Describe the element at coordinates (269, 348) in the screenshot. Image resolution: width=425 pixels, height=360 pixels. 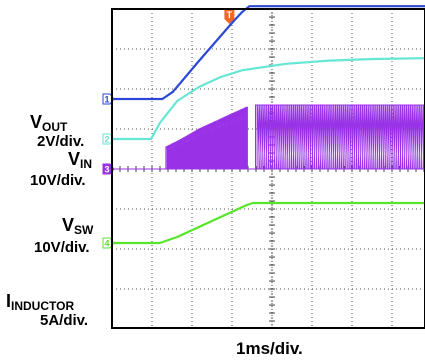
I see `x-axis-scale: 1ms/div.` at that location.